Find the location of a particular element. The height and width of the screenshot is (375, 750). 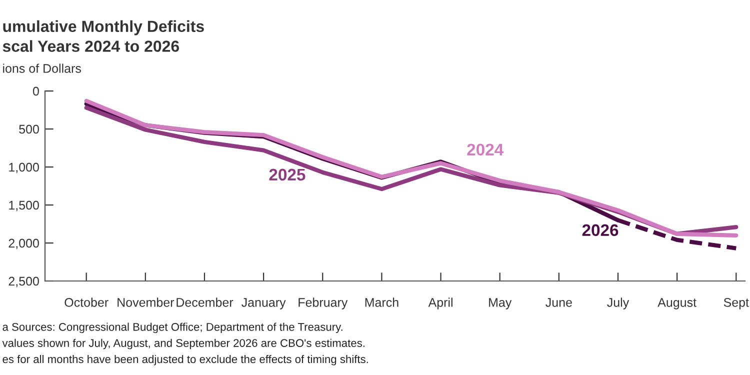

series-label: 2026 is located at coordinates (600, 230).